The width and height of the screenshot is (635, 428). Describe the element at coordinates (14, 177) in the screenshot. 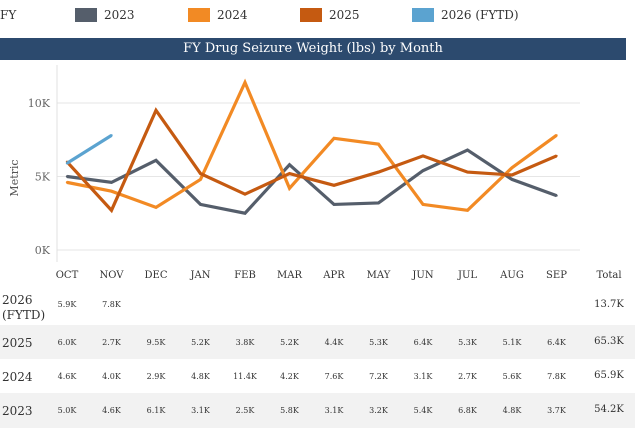

I see `y-axis-label: Metric` at that location.